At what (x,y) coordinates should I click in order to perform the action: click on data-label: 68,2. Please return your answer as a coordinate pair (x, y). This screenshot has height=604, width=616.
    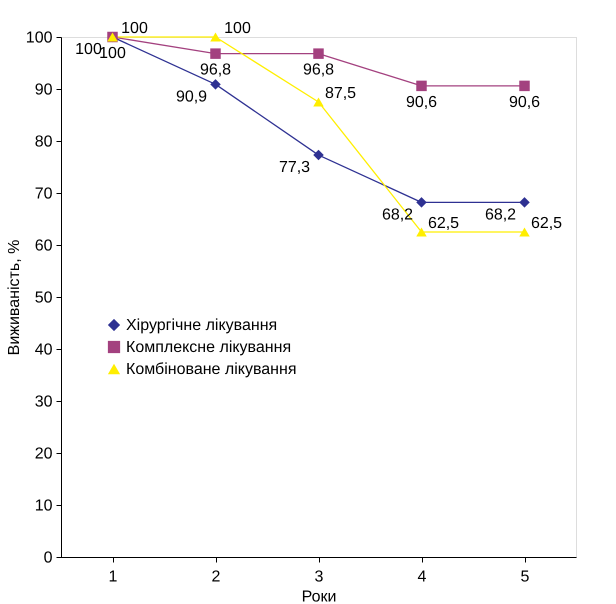
    Looking at the image, I should click on (500, 215).